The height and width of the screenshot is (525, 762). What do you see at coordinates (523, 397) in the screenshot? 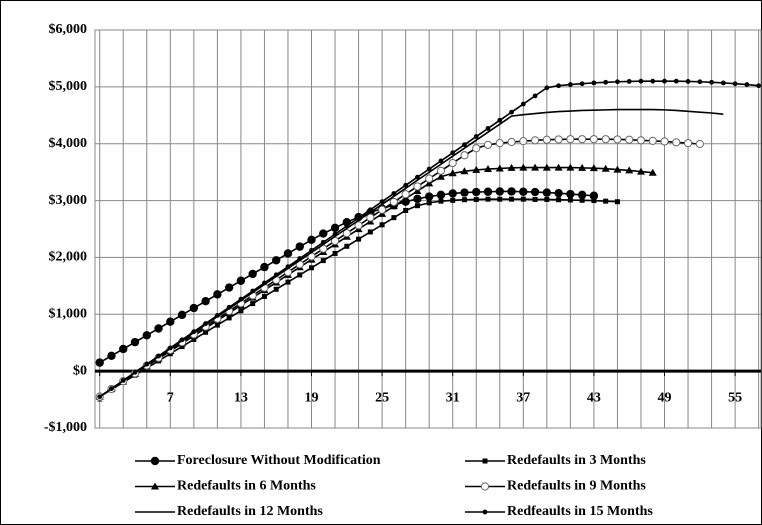
I see `x-tick-label: 37` at bounding box center [523, 397].